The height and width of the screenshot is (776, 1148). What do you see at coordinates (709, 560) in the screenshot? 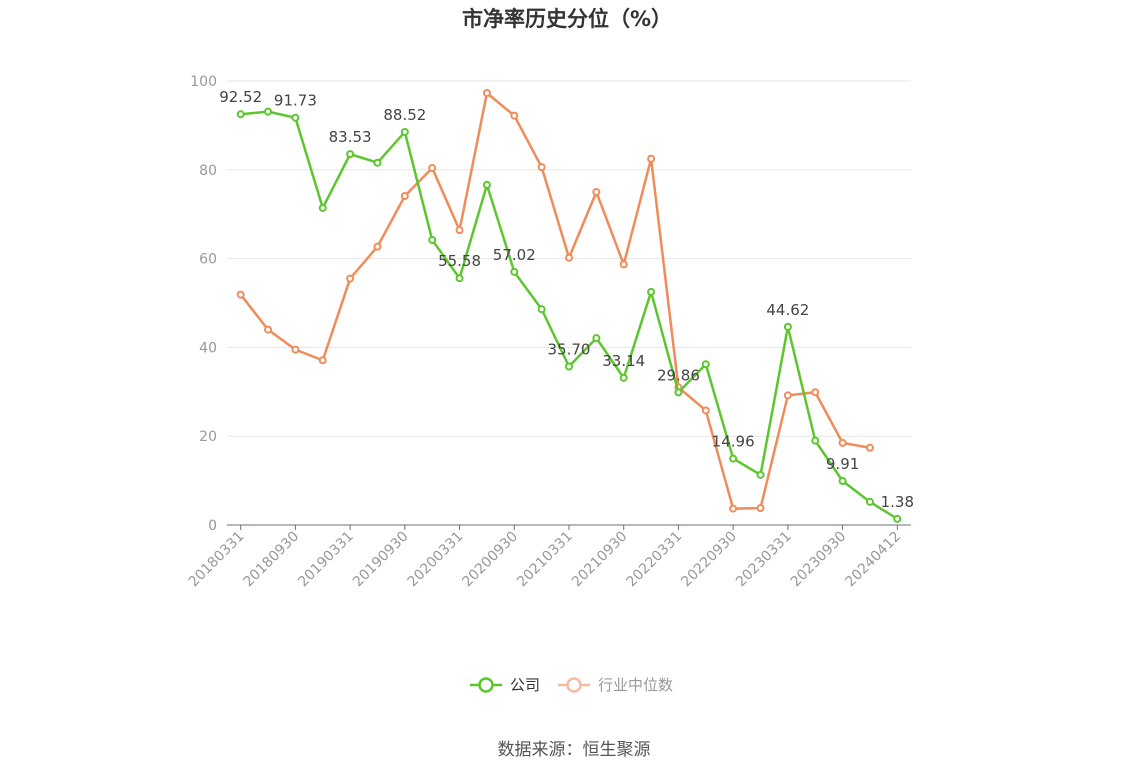
I see `x-tick-label: 20220930` at bounding box center [709, 560].